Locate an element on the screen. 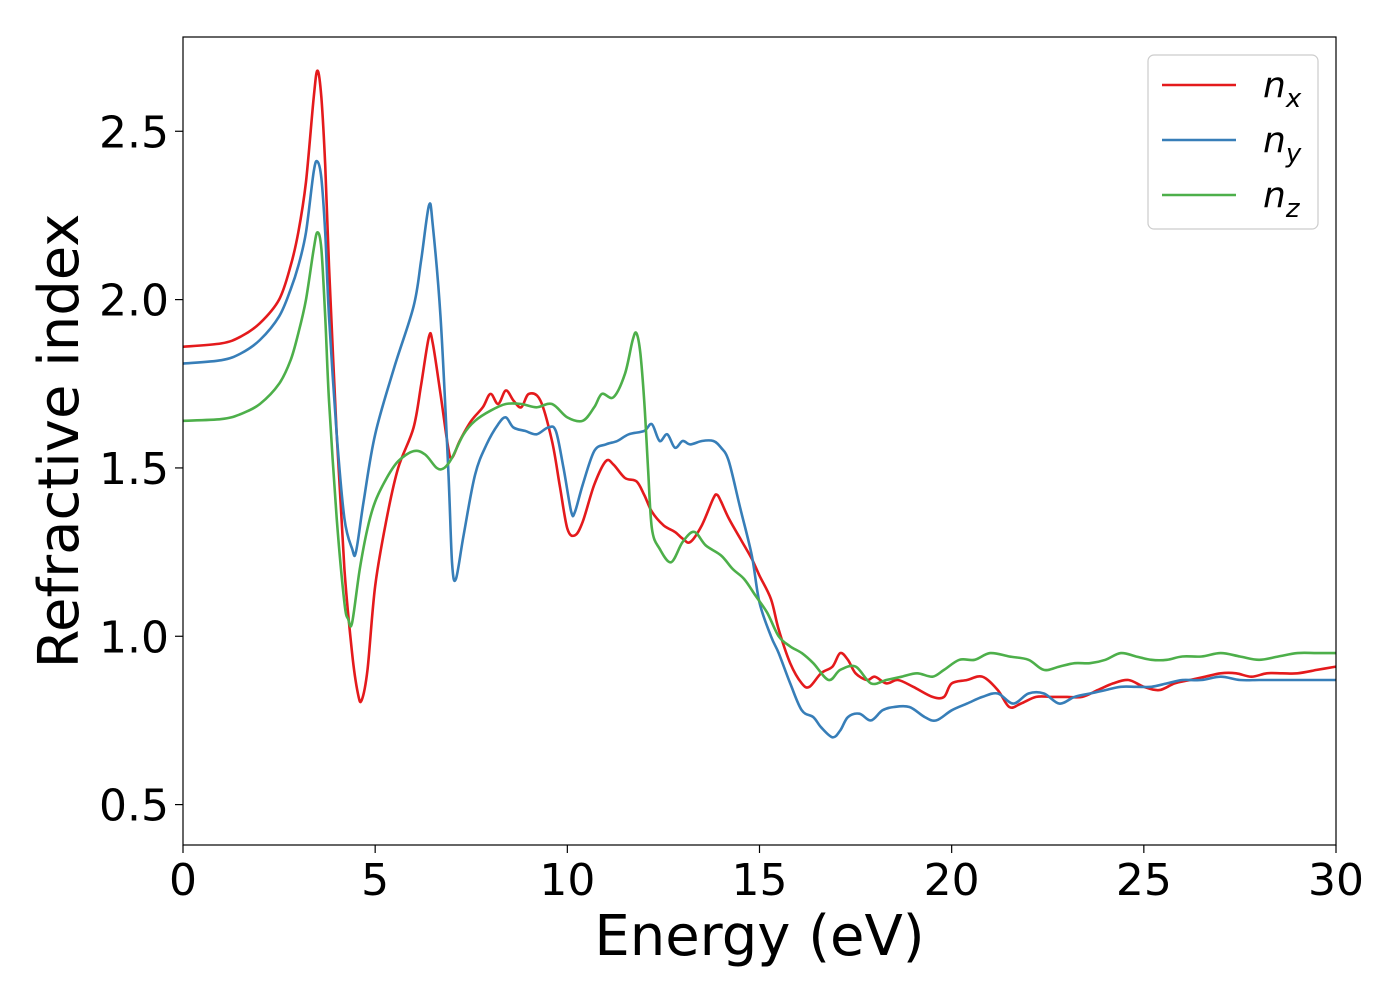 This screenshot has width=1400, height=1000. x-tick-label: 30 is located at coordinates (1336, 880).